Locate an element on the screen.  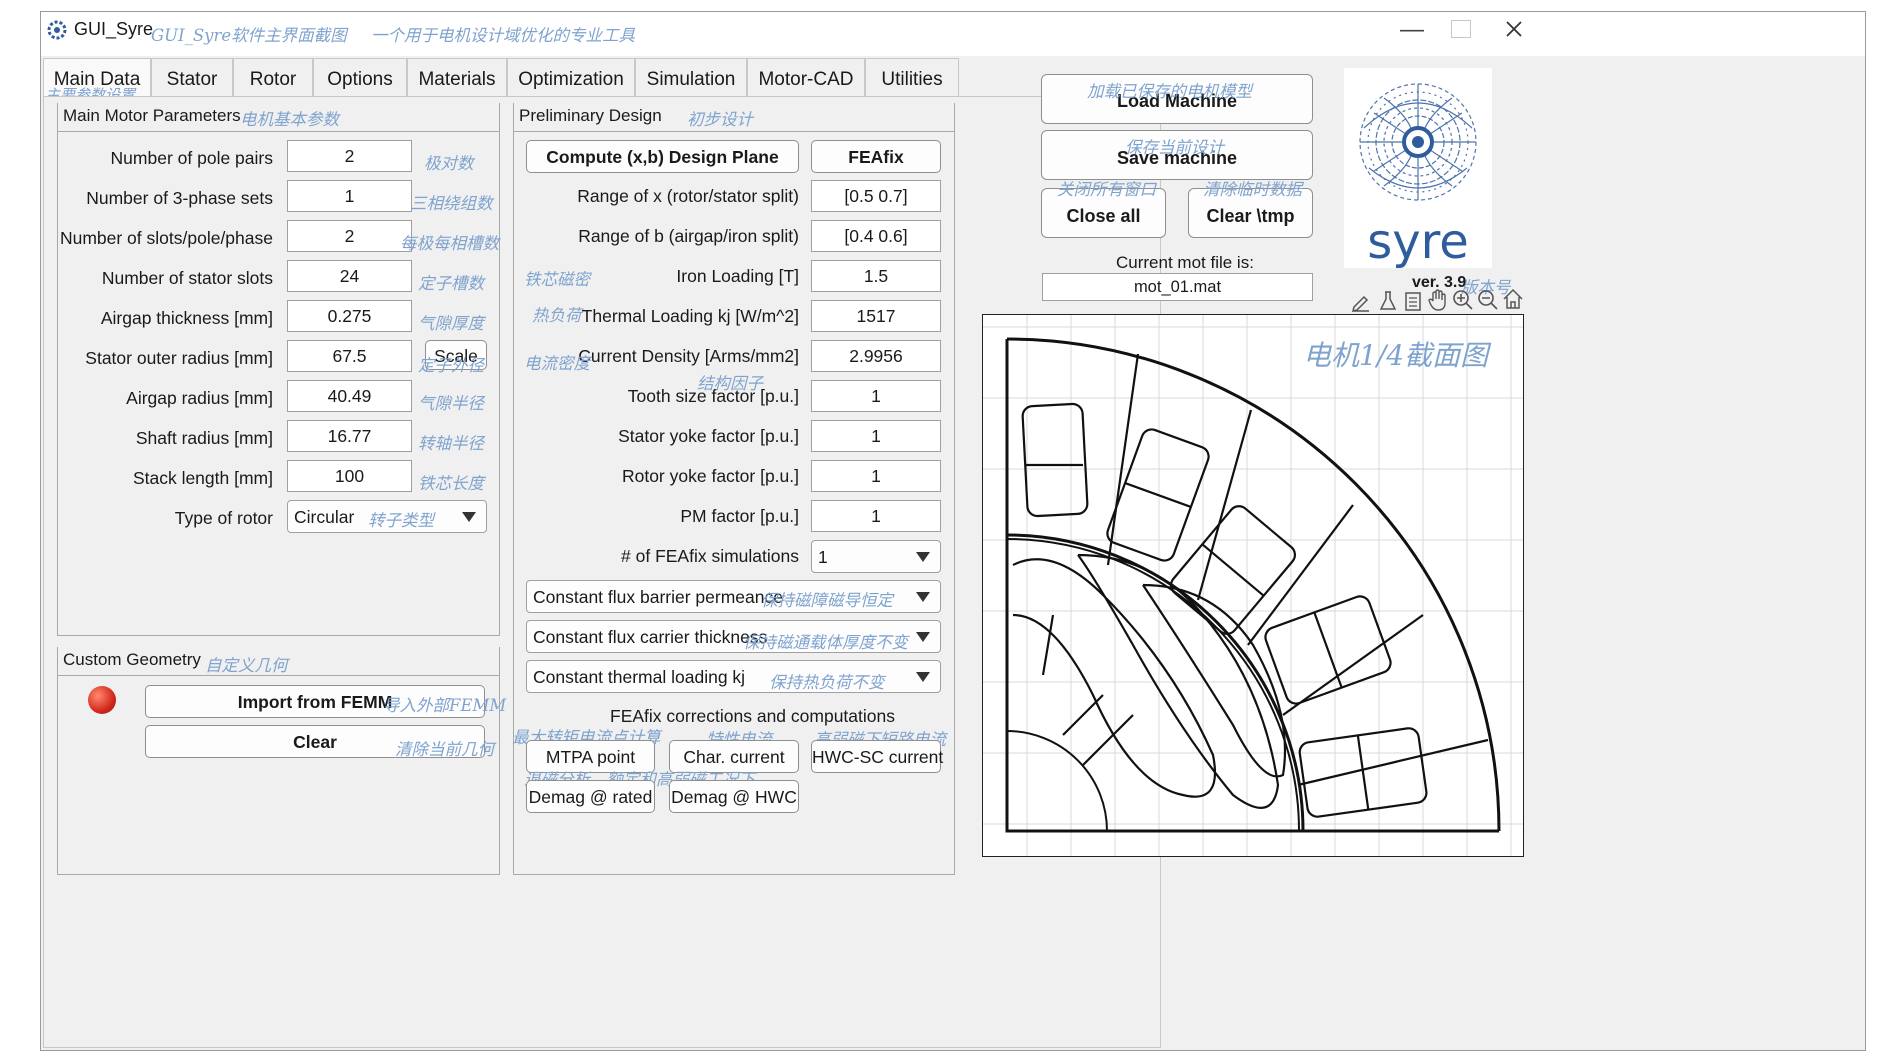
range-x-field: [0.5 0.7] is located at coordinates (876, 196).